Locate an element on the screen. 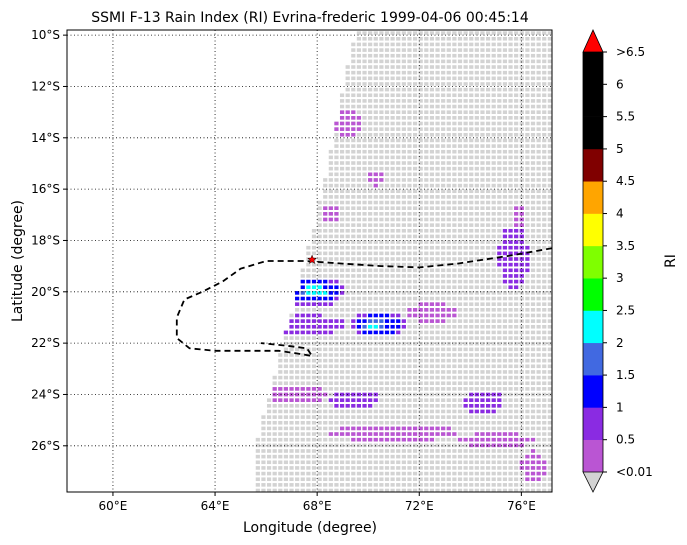 This screenshot has height=545, width=687. colorbar-tick-label: 2 is located at coordinates (620, 343).